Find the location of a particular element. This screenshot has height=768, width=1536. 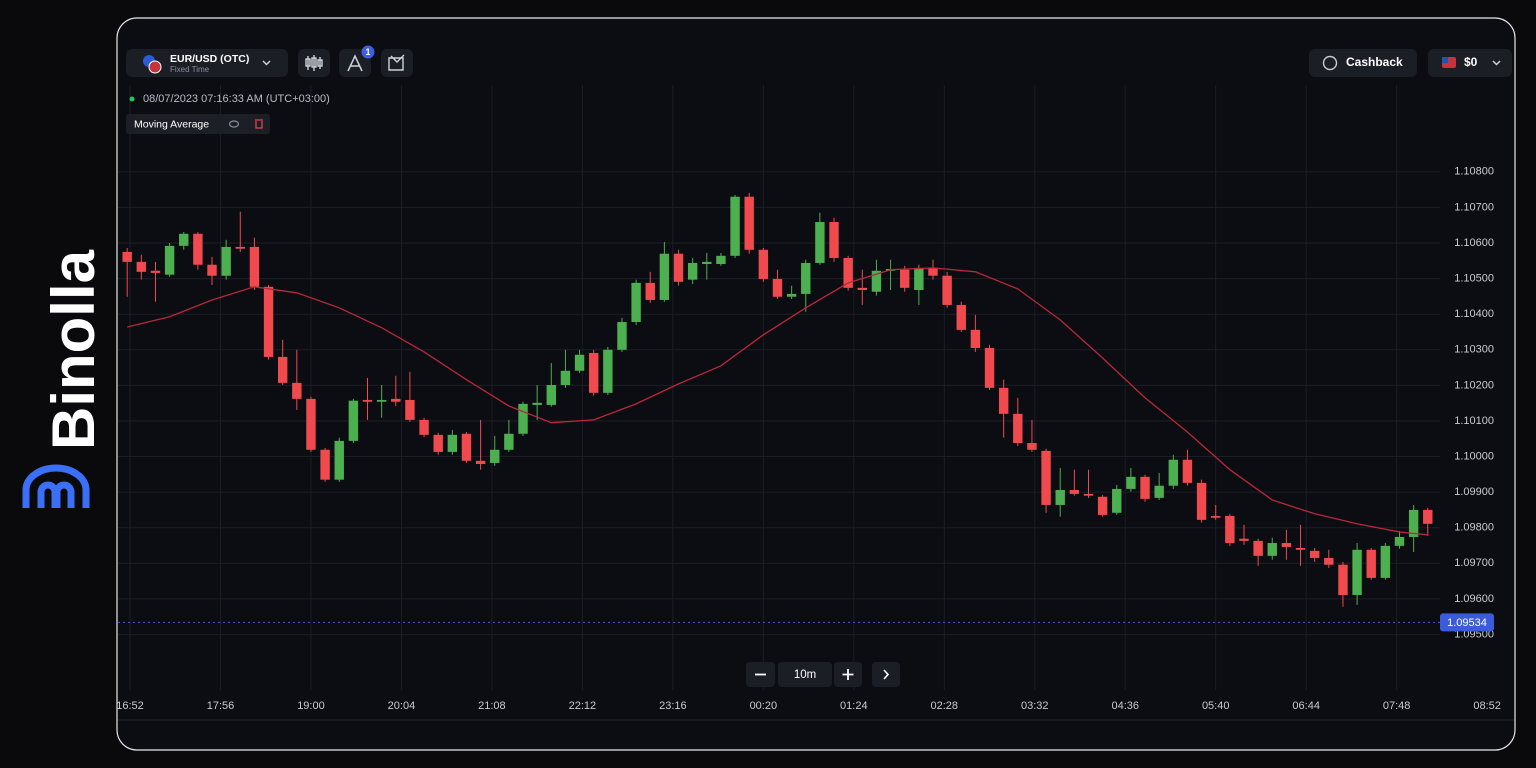

drawings-button is located at coordinates (397, 63).